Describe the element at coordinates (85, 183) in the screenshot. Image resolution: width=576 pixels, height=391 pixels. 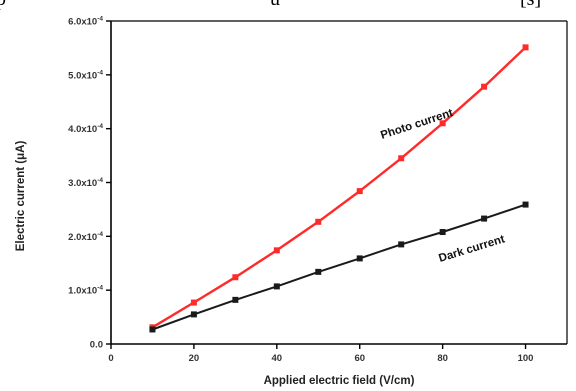
I see `y-tick-label: 3.0x10⁻⁴` at that location.